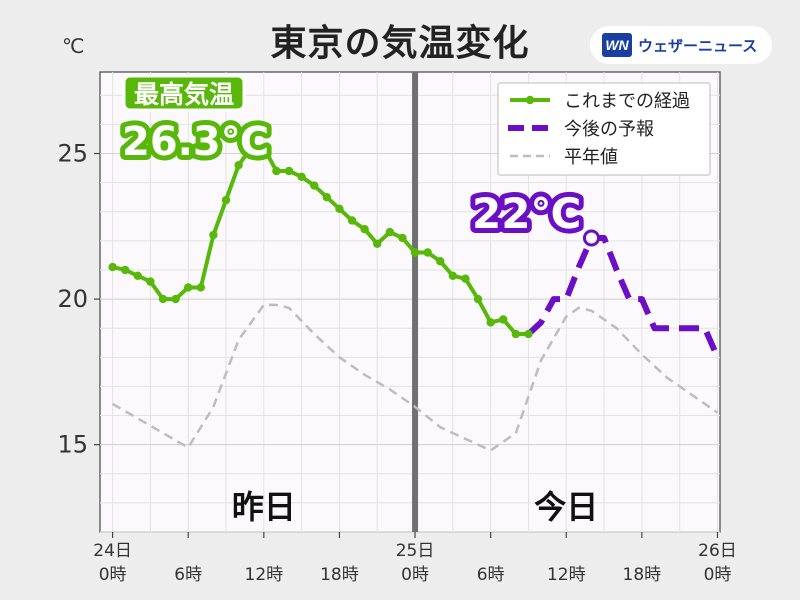 The image size is (800, 600). I want to click on max-value: 26.3℃, so click(195, 142).